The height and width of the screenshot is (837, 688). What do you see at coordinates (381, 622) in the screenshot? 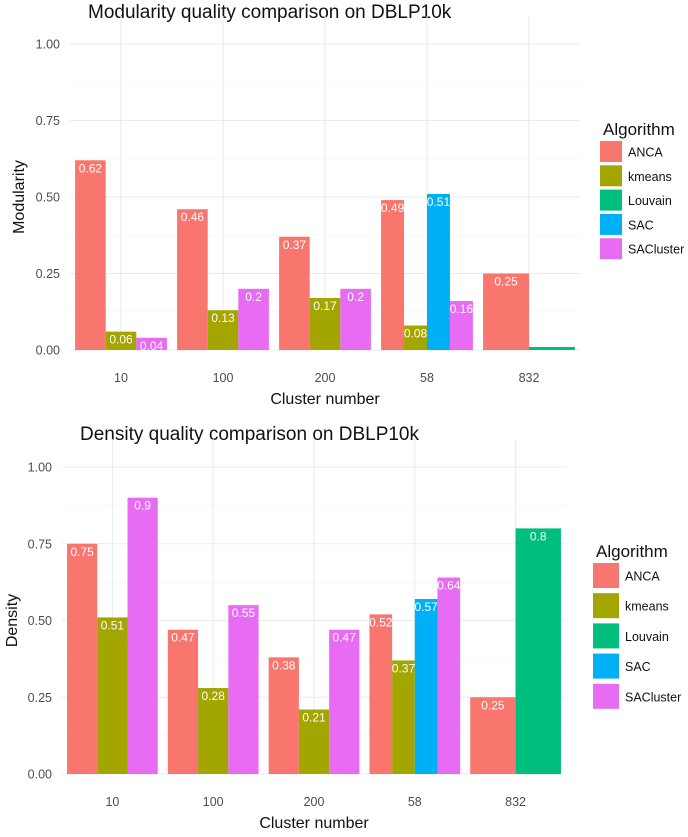
I see `bar-value-label: 0.52` at bounding box center [381, 622].